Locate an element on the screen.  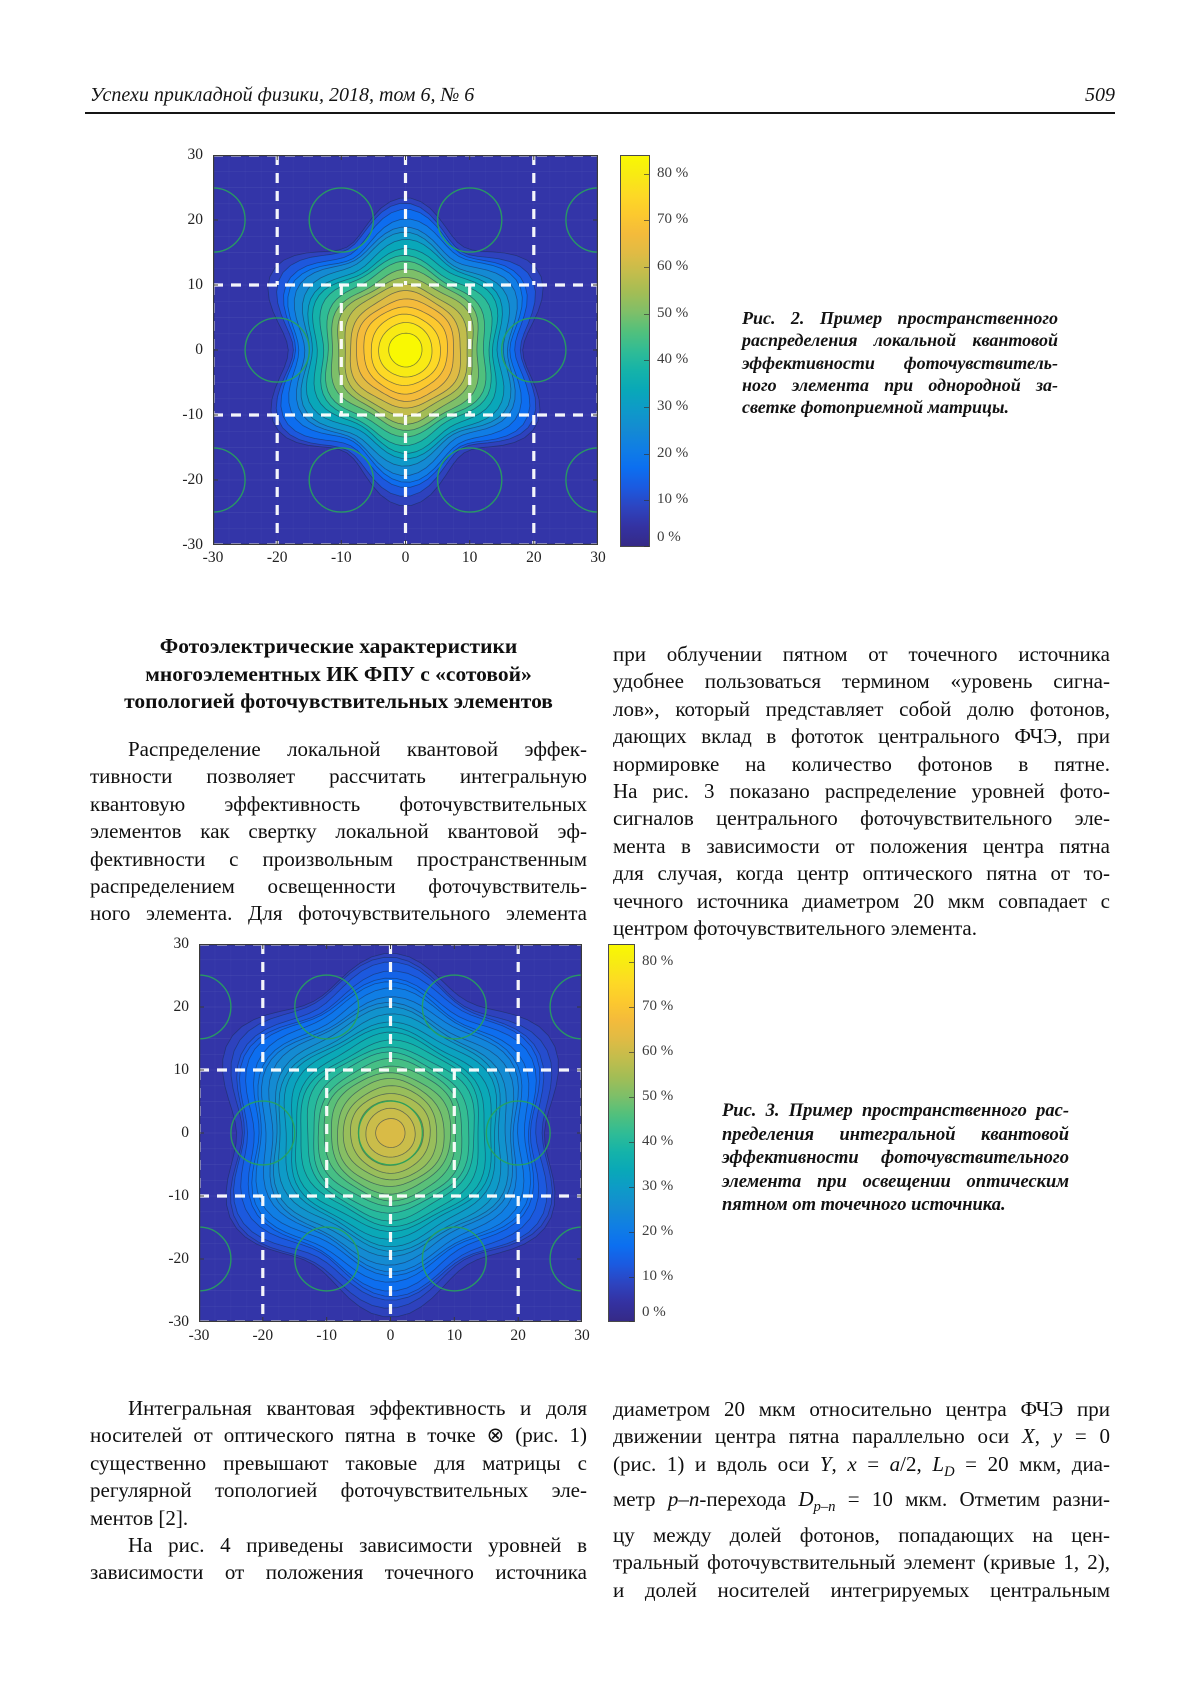
colorbar-tick-label: 10 % is located at coordinates (673, 499).